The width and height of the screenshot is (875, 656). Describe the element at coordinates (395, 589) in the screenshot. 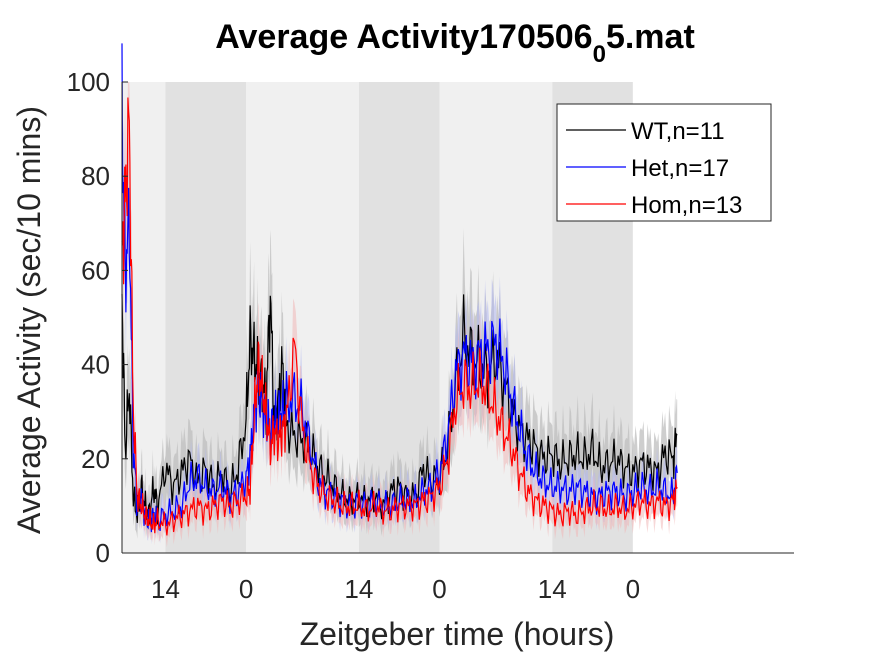

I see `x-tick-labels: 14 0 14 0 14 0` at that location.